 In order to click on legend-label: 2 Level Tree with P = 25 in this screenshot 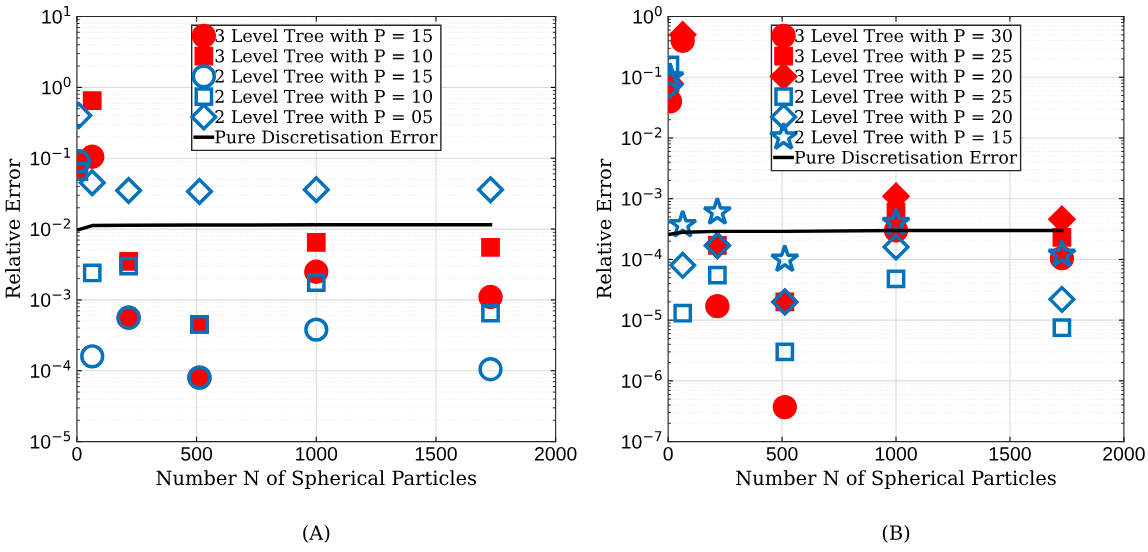, I will do `click(903, 96)`.